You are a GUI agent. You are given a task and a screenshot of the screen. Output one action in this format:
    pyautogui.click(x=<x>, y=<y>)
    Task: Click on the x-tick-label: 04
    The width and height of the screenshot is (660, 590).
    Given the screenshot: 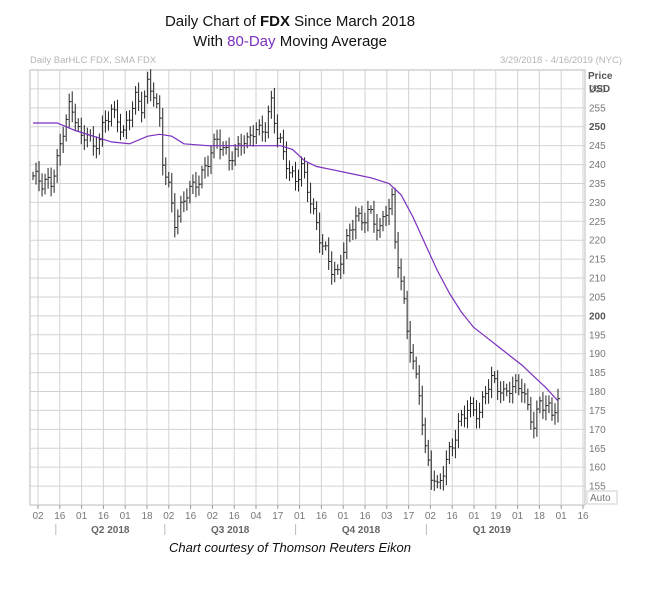 What is the action you would take?
    pyautogui.click(x=256, y=516)
    